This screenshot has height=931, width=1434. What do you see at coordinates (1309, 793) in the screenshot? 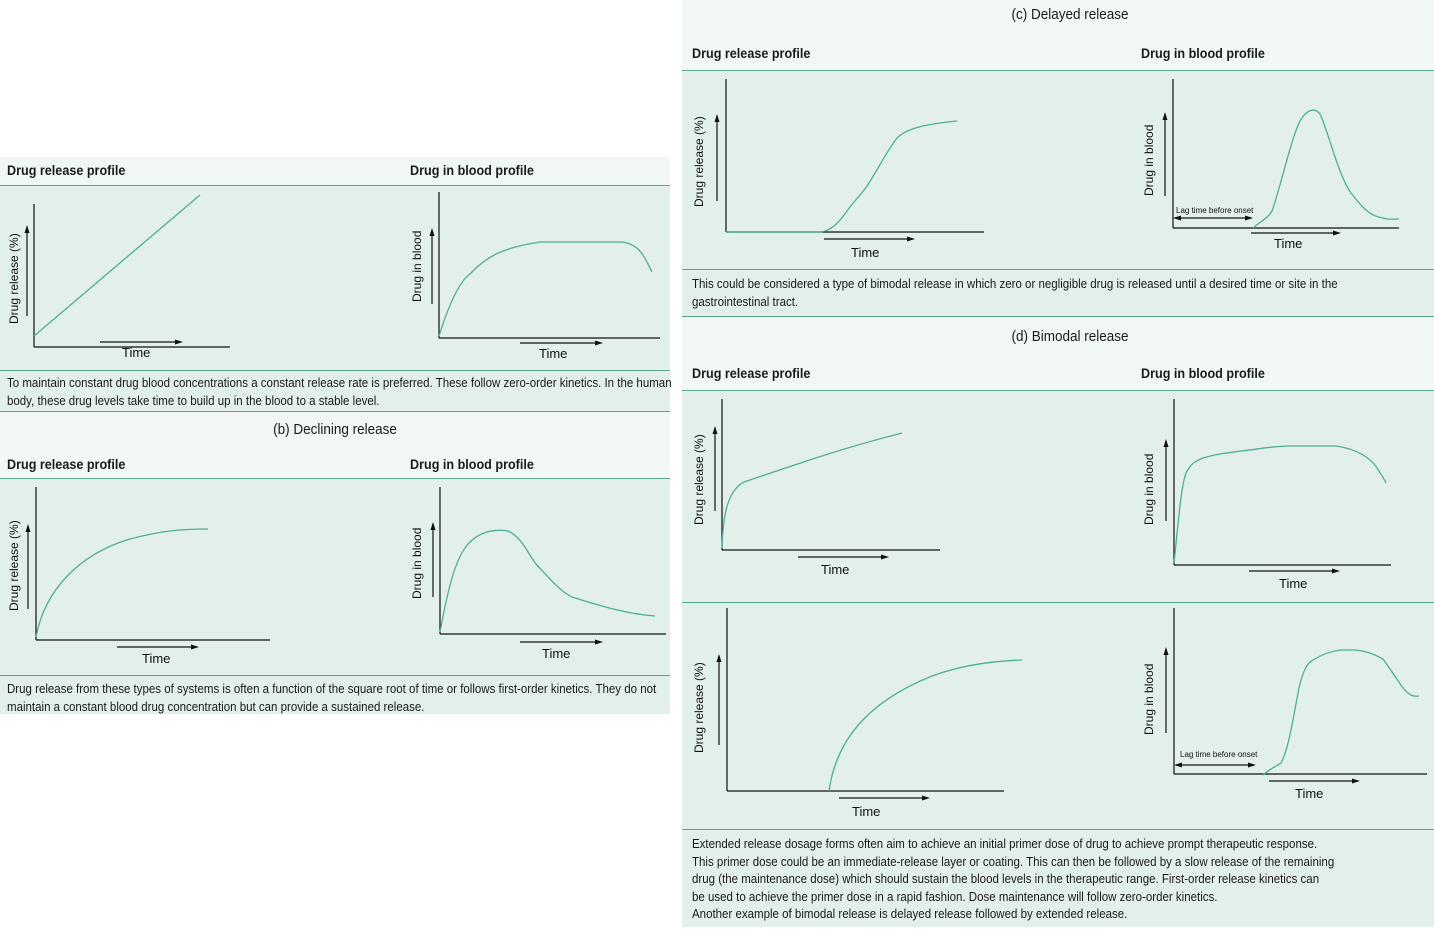
I see `section-d-blood2-xlabel: Time` at bounding box center [1309, 793].